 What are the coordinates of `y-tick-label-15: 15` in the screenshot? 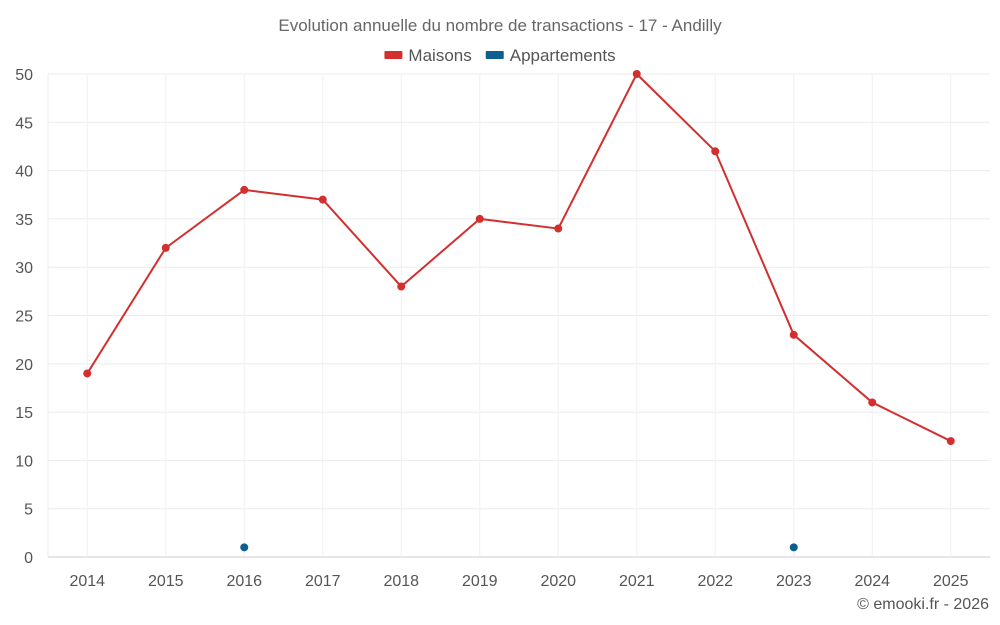 It's located at (24, 413).